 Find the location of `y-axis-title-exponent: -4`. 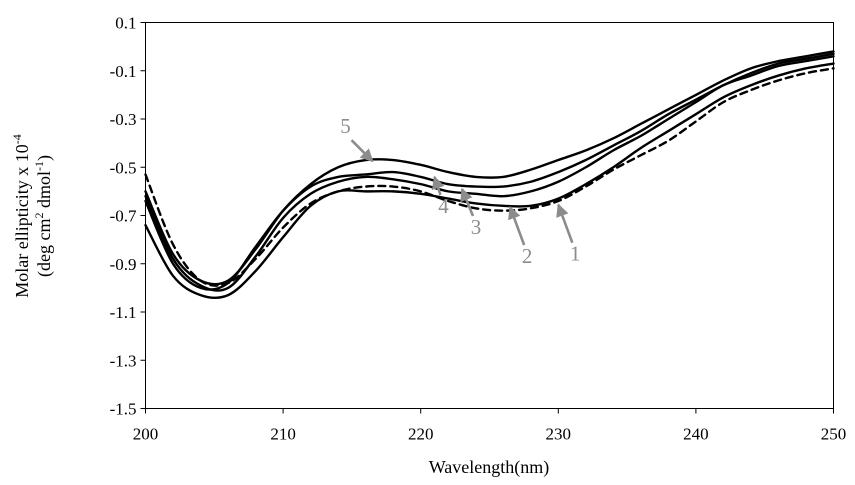

y-axis-title-exponent: -4 is located at coordinates (17, 139).